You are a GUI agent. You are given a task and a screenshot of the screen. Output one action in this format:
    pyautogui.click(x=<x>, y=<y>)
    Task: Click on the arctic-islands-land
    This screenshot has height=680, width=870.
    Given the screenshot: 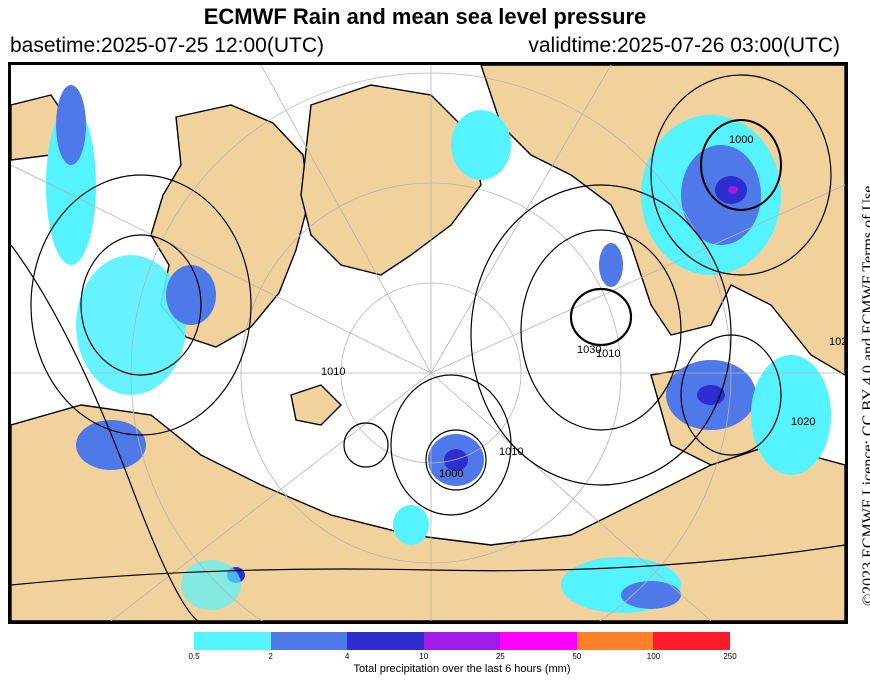 What is the action you would take?
    pyautogui.click(x=391, y=180)
    